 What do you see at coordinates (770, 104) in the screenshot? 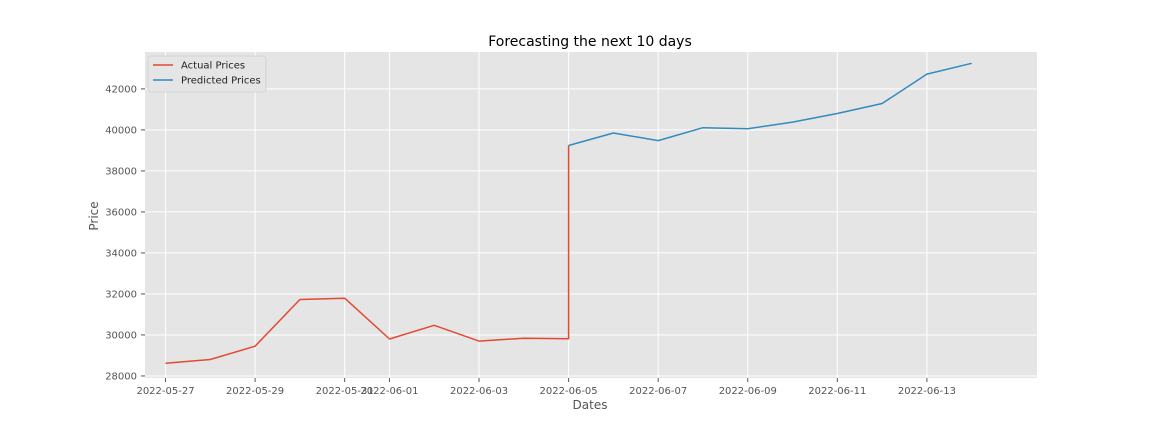
I see `series-line-predicted-prices` at bounding box center [770, 104].